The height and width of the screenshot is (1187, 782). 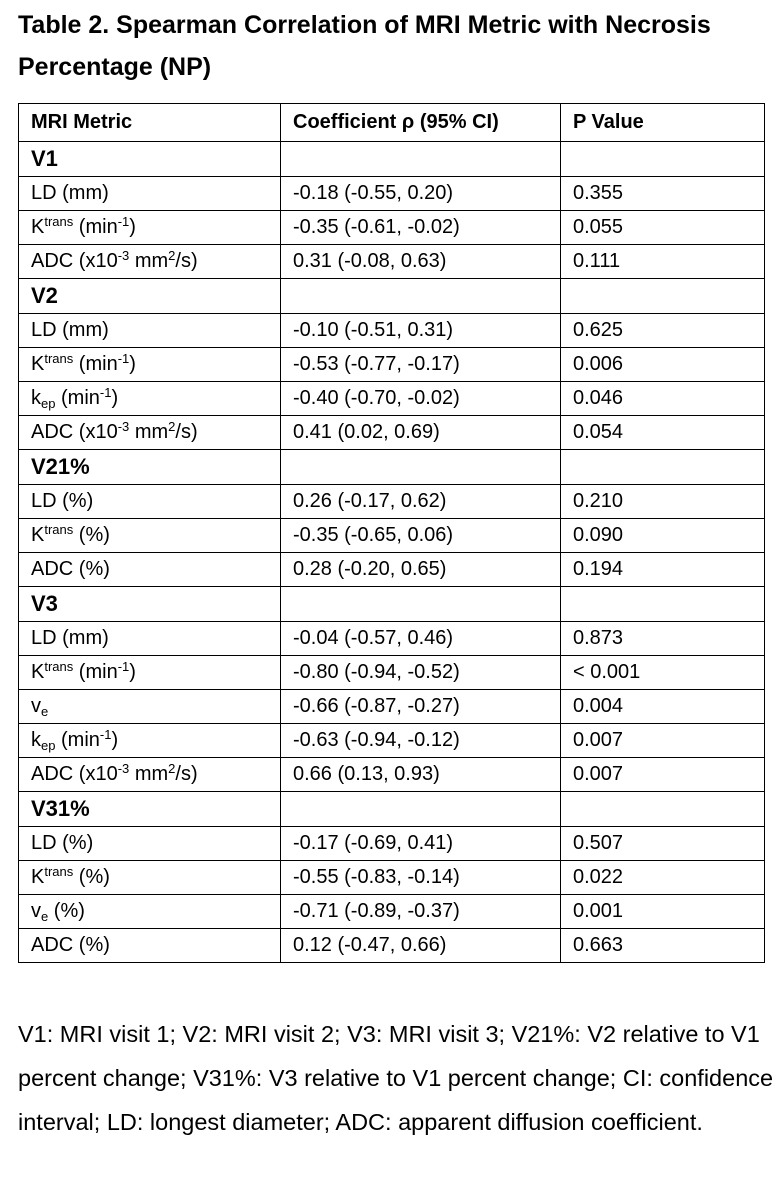 What do you see at coordinates (420, 672) in the screenshot?
I see `coefficient-cell: -0.80 (-0.94, -0.52)` at bounding box center [420, 672].